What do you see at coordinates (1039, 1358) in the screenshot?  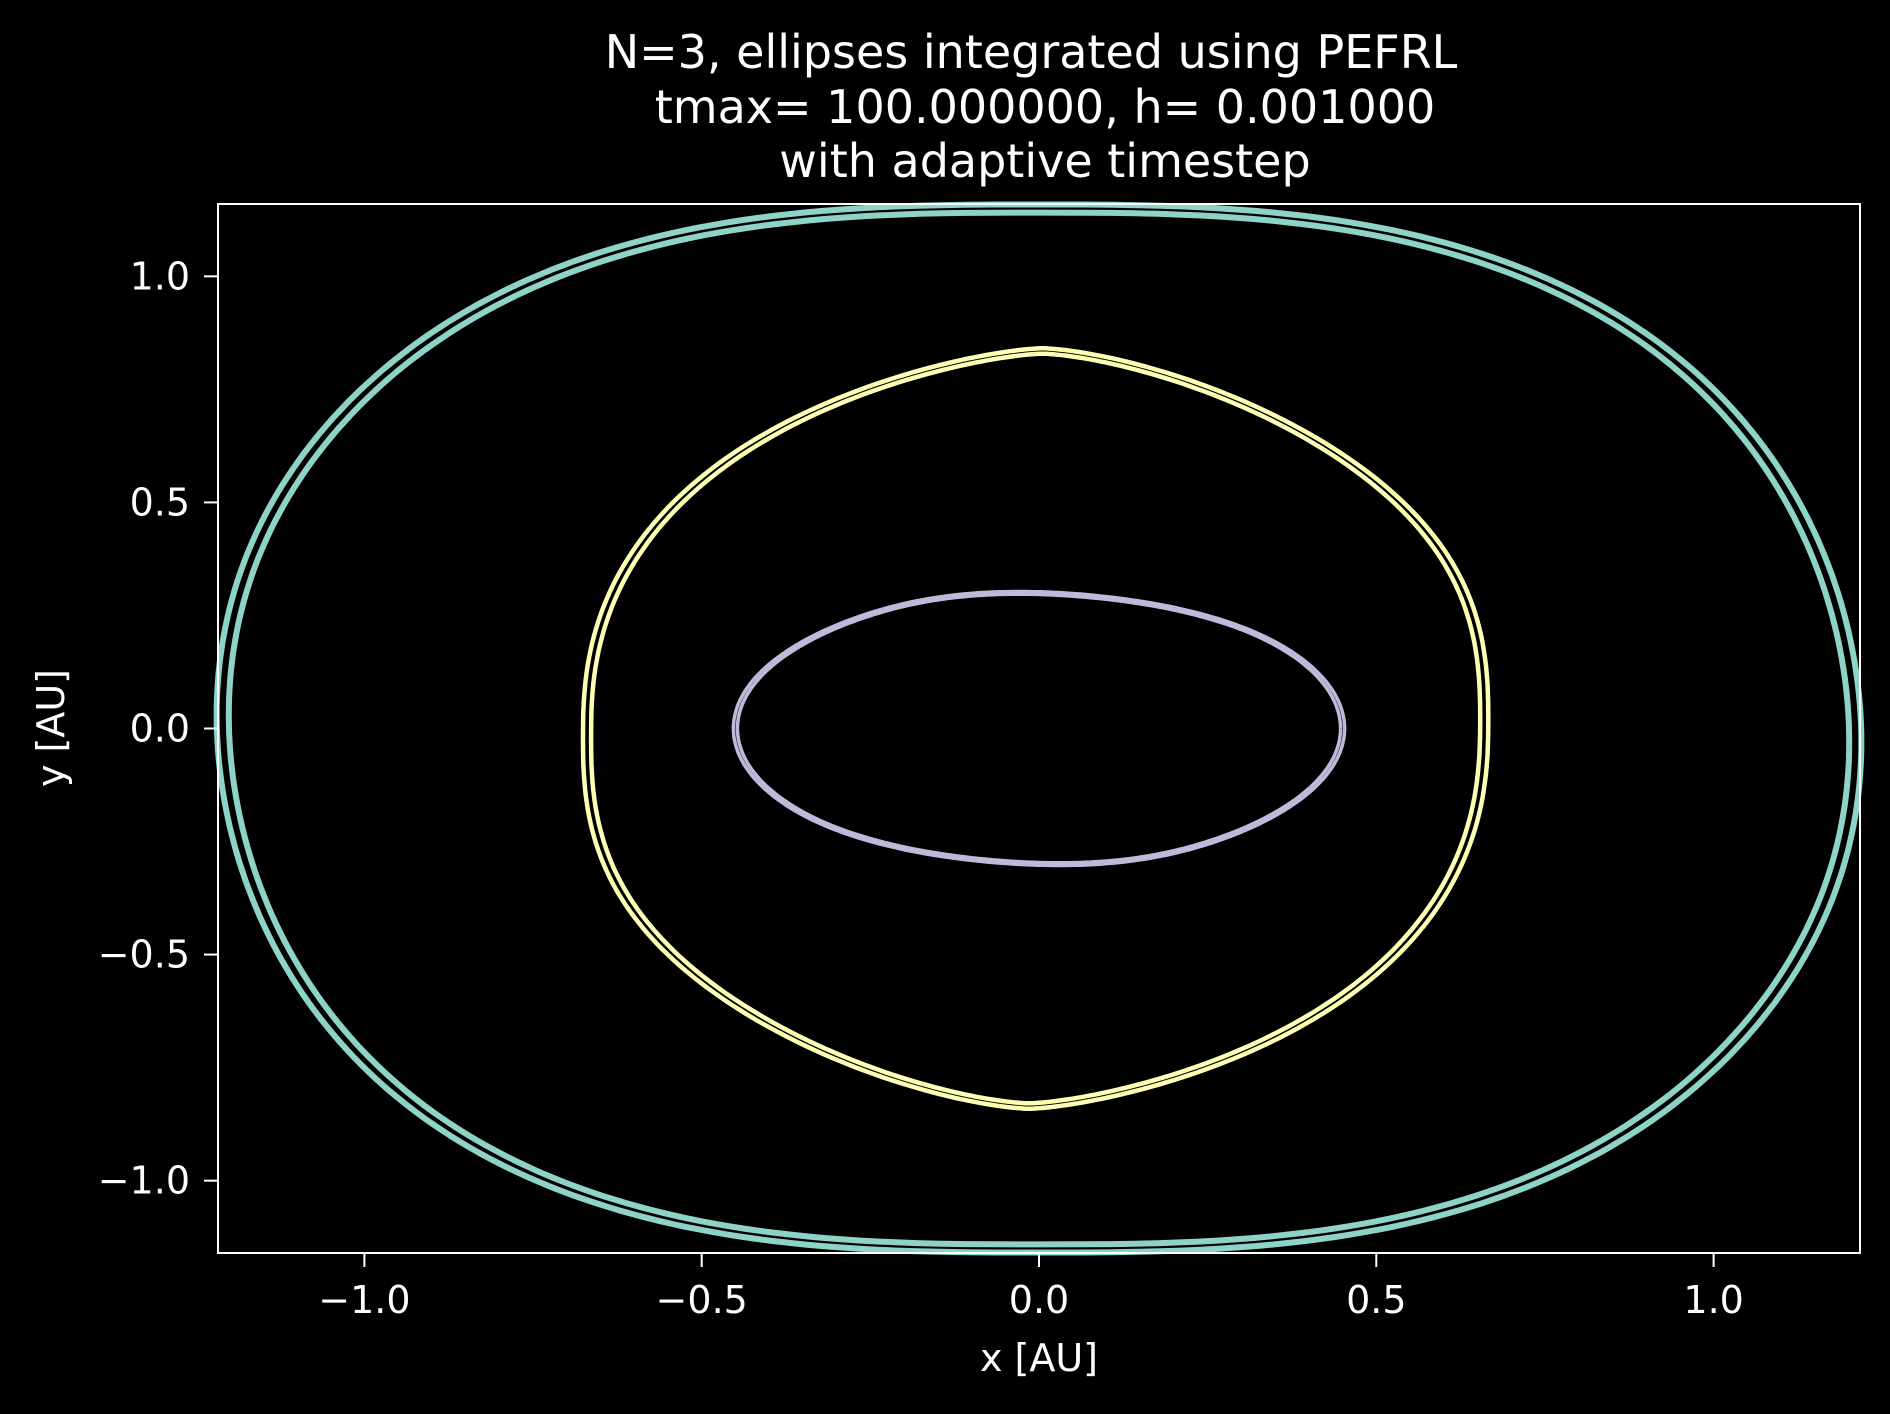 I see `x-axis-label: x [AU]` at bounding box center [1039, 1358].